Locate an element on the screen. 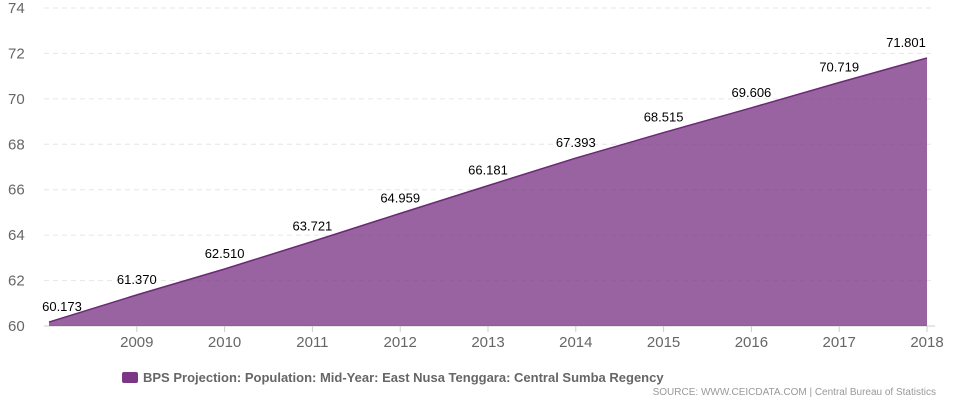 Image resolution: width=960 pixels, height=400 pixels. data-label-2011: 63.721 is located at coordinates (313, 225).